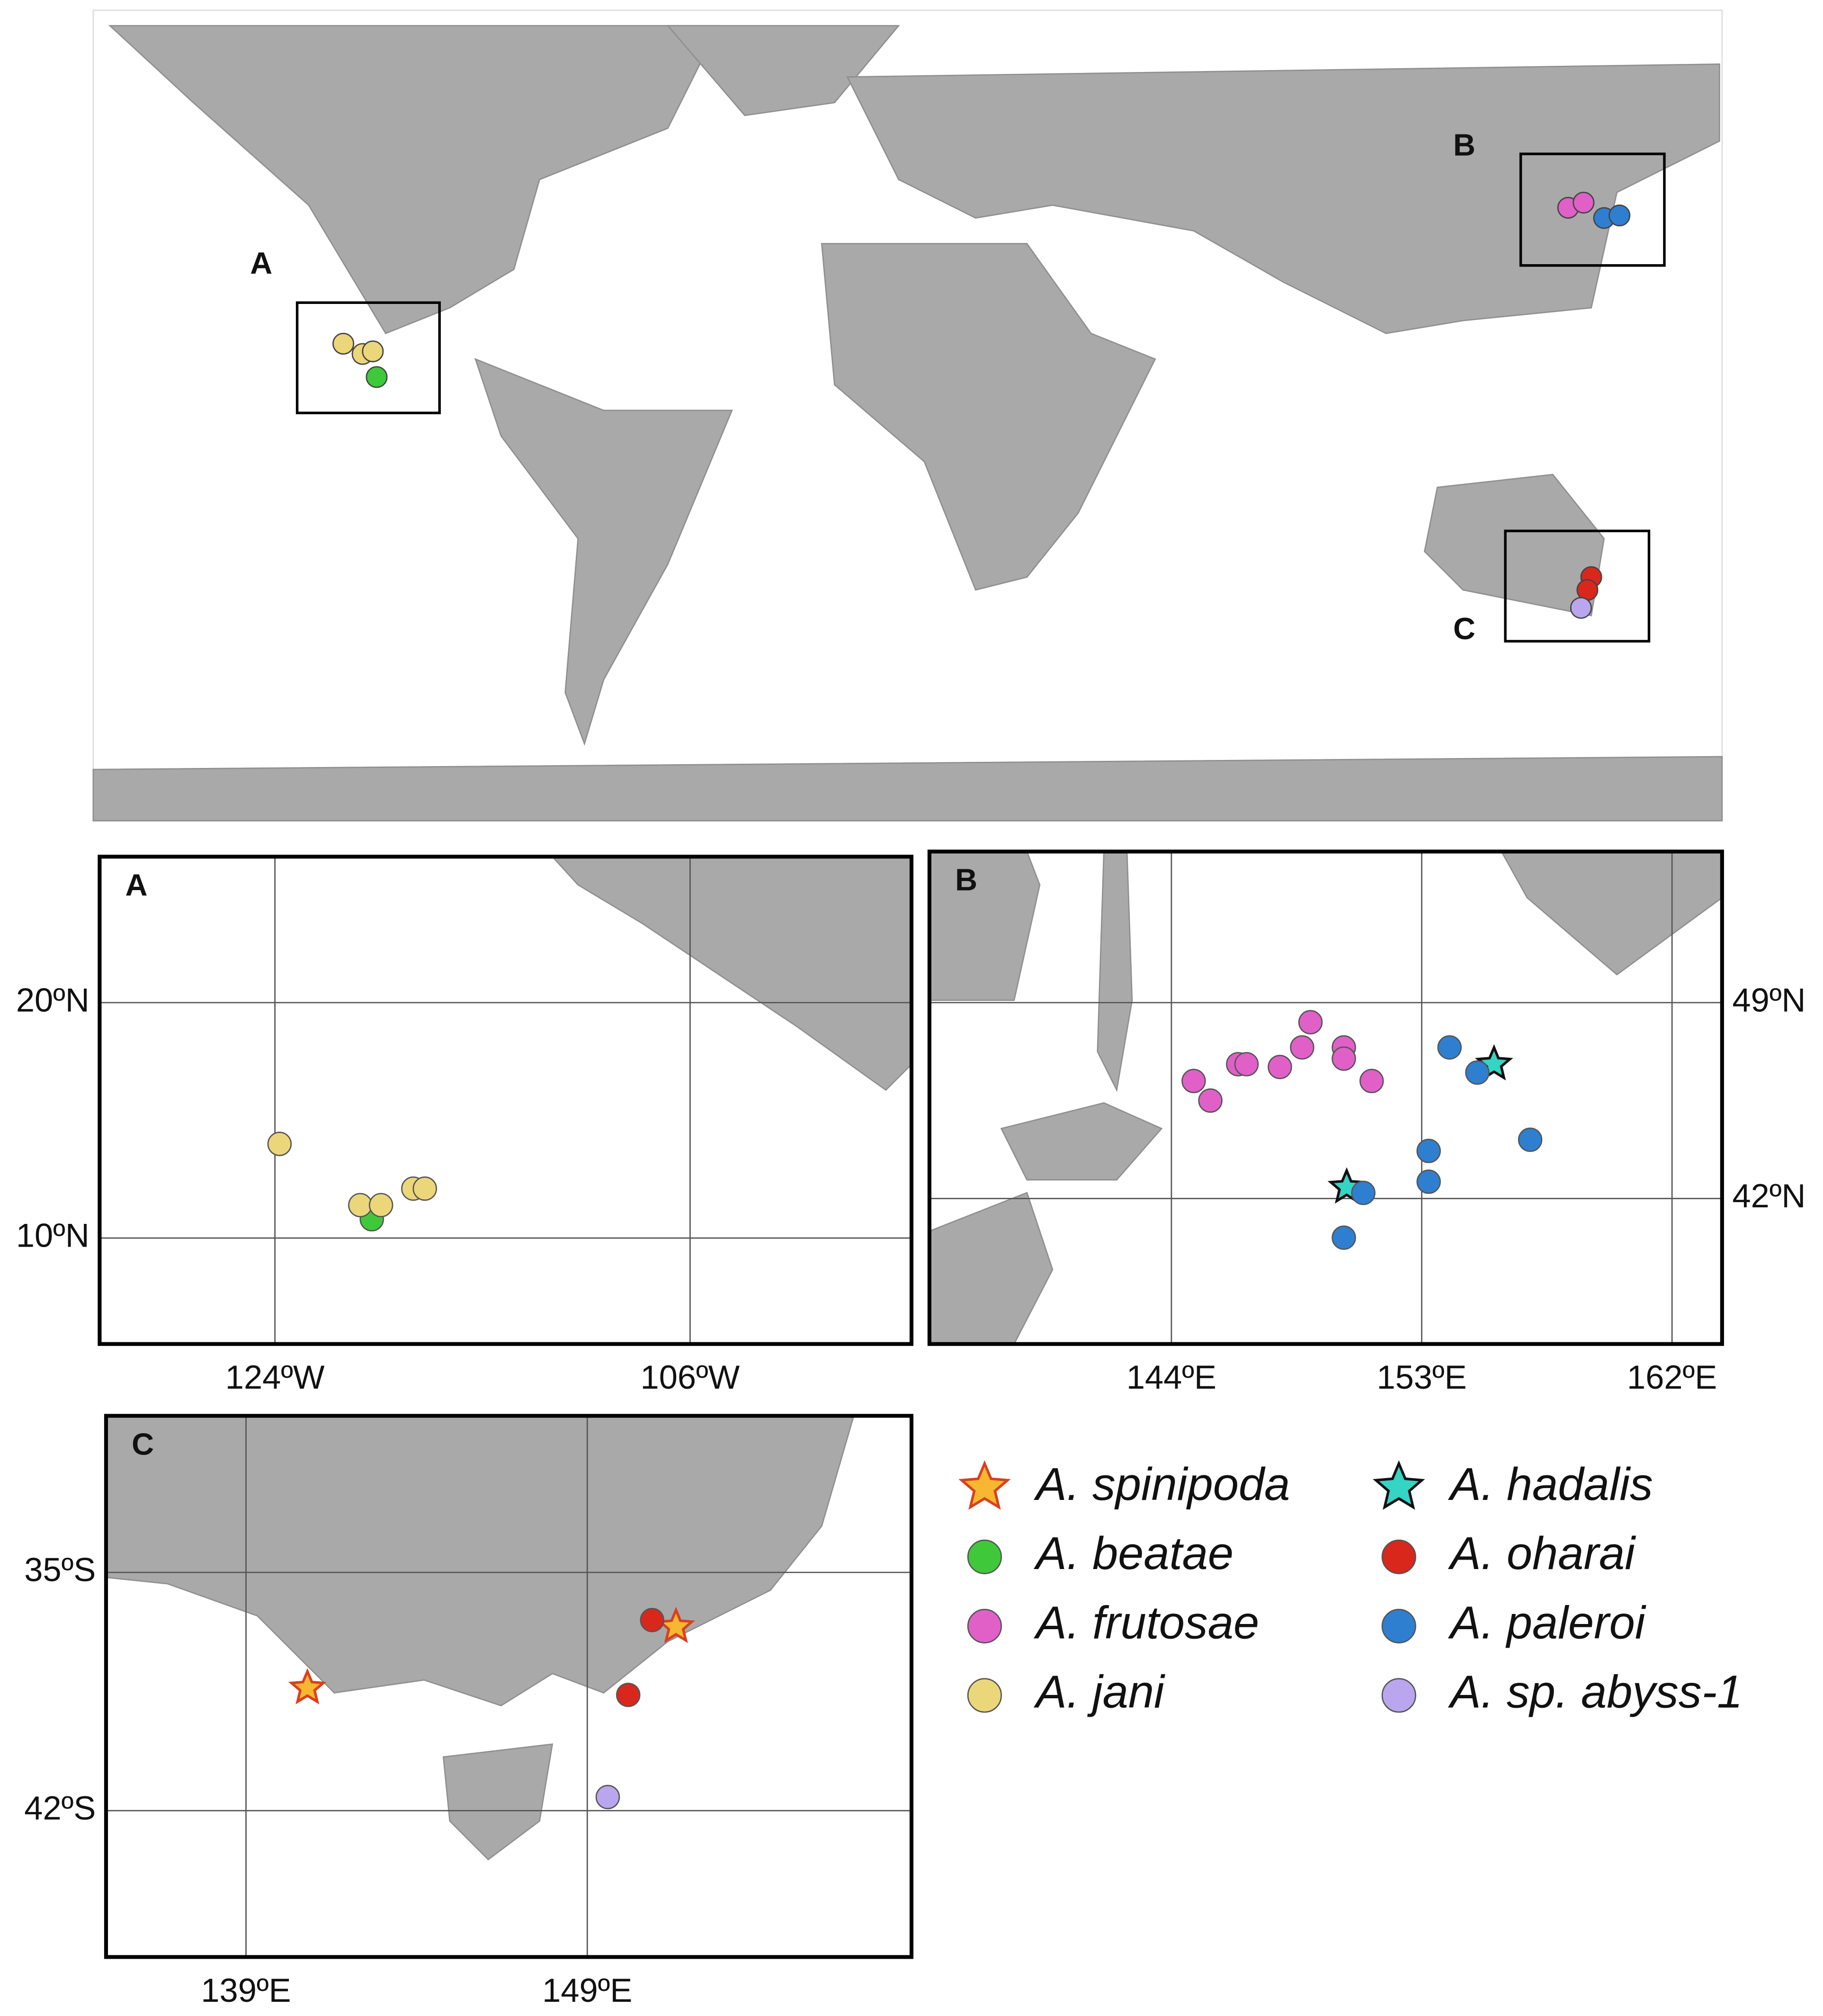 The height and width of the screenshot is (2016, 1823). What do you see at coordinates (136, 885) in the screenshot?
I see `panel-label: A` at bounding box center [136, 885].